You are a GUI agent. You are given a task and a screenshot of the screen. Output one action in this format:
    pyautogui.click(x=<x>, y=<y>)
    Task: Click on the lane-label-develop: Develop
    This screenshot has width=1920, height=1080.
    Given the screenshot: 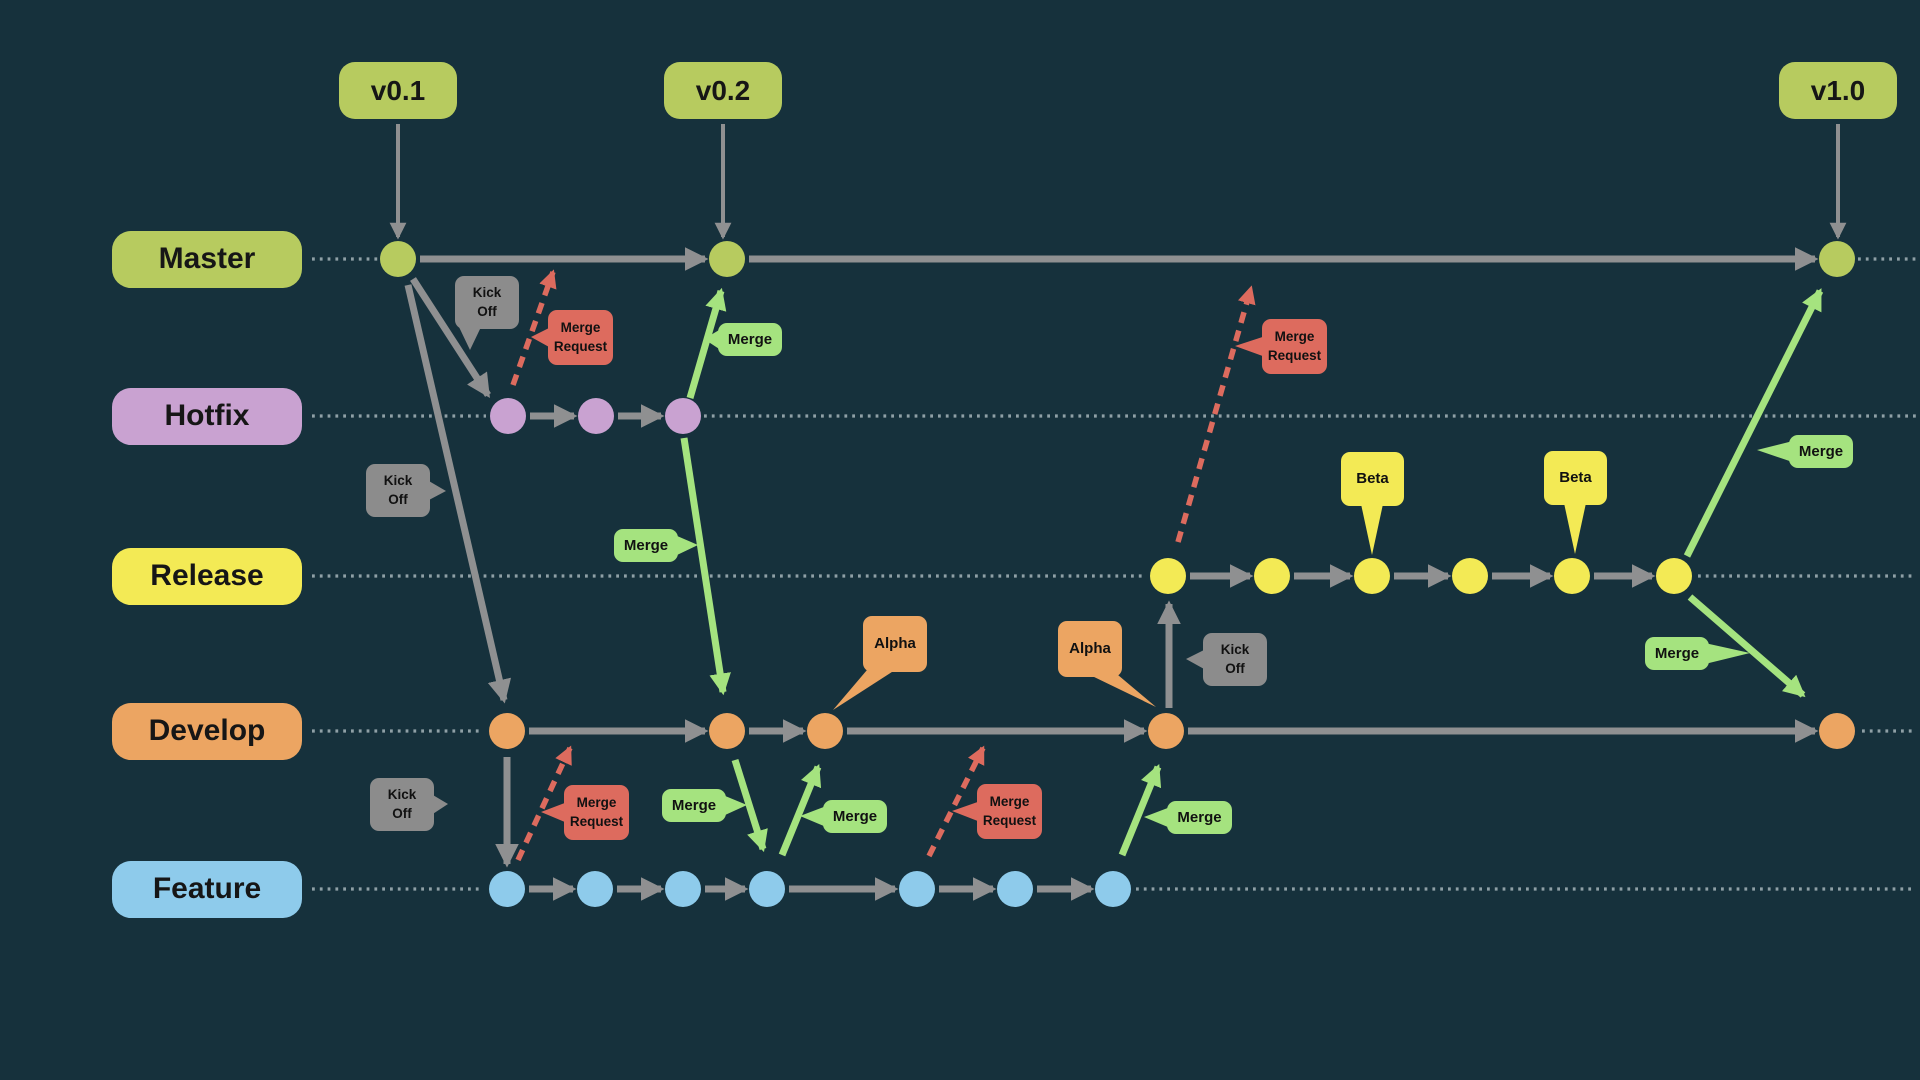 What is the action you would take?
    pyautogui.click(x=207, y=731)
    